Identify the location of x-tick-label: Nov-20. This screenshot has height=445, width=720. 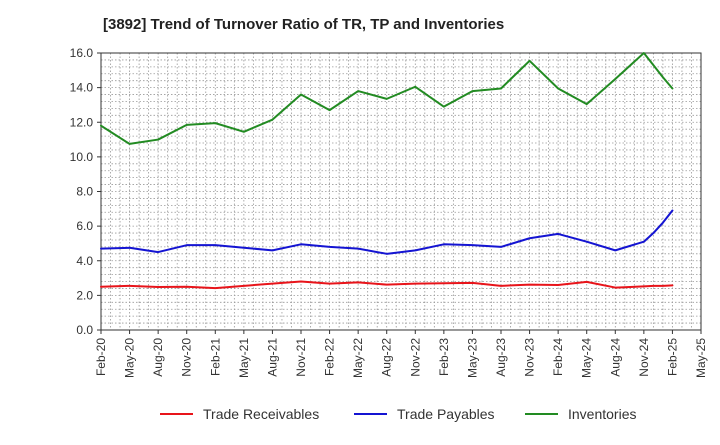
(187, 357).